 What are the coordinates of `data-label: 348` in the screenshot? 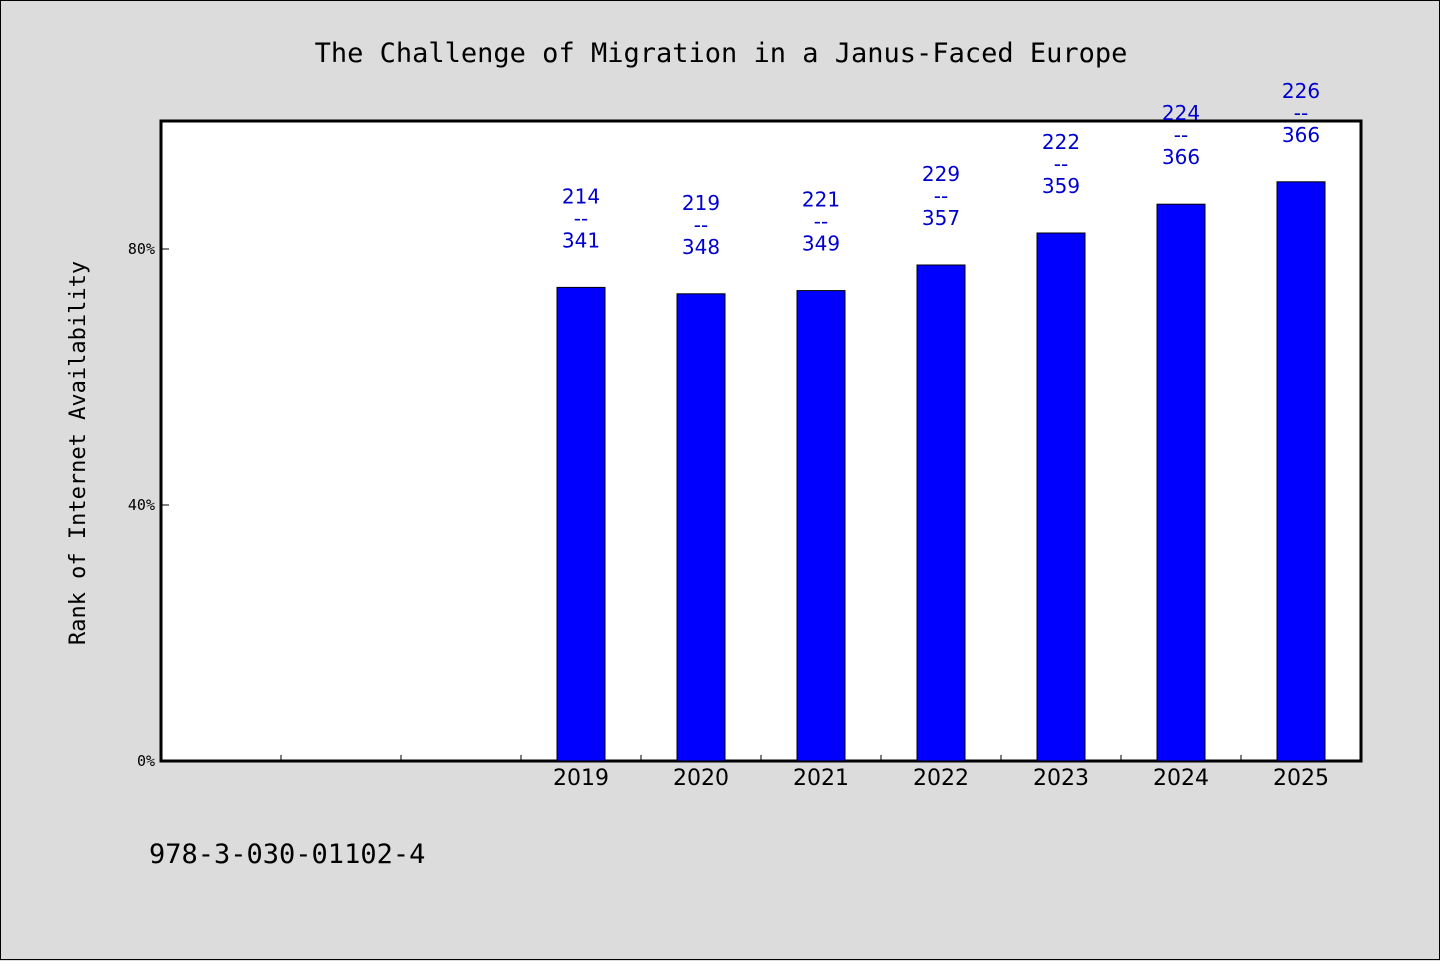 It's located at (701, 247).